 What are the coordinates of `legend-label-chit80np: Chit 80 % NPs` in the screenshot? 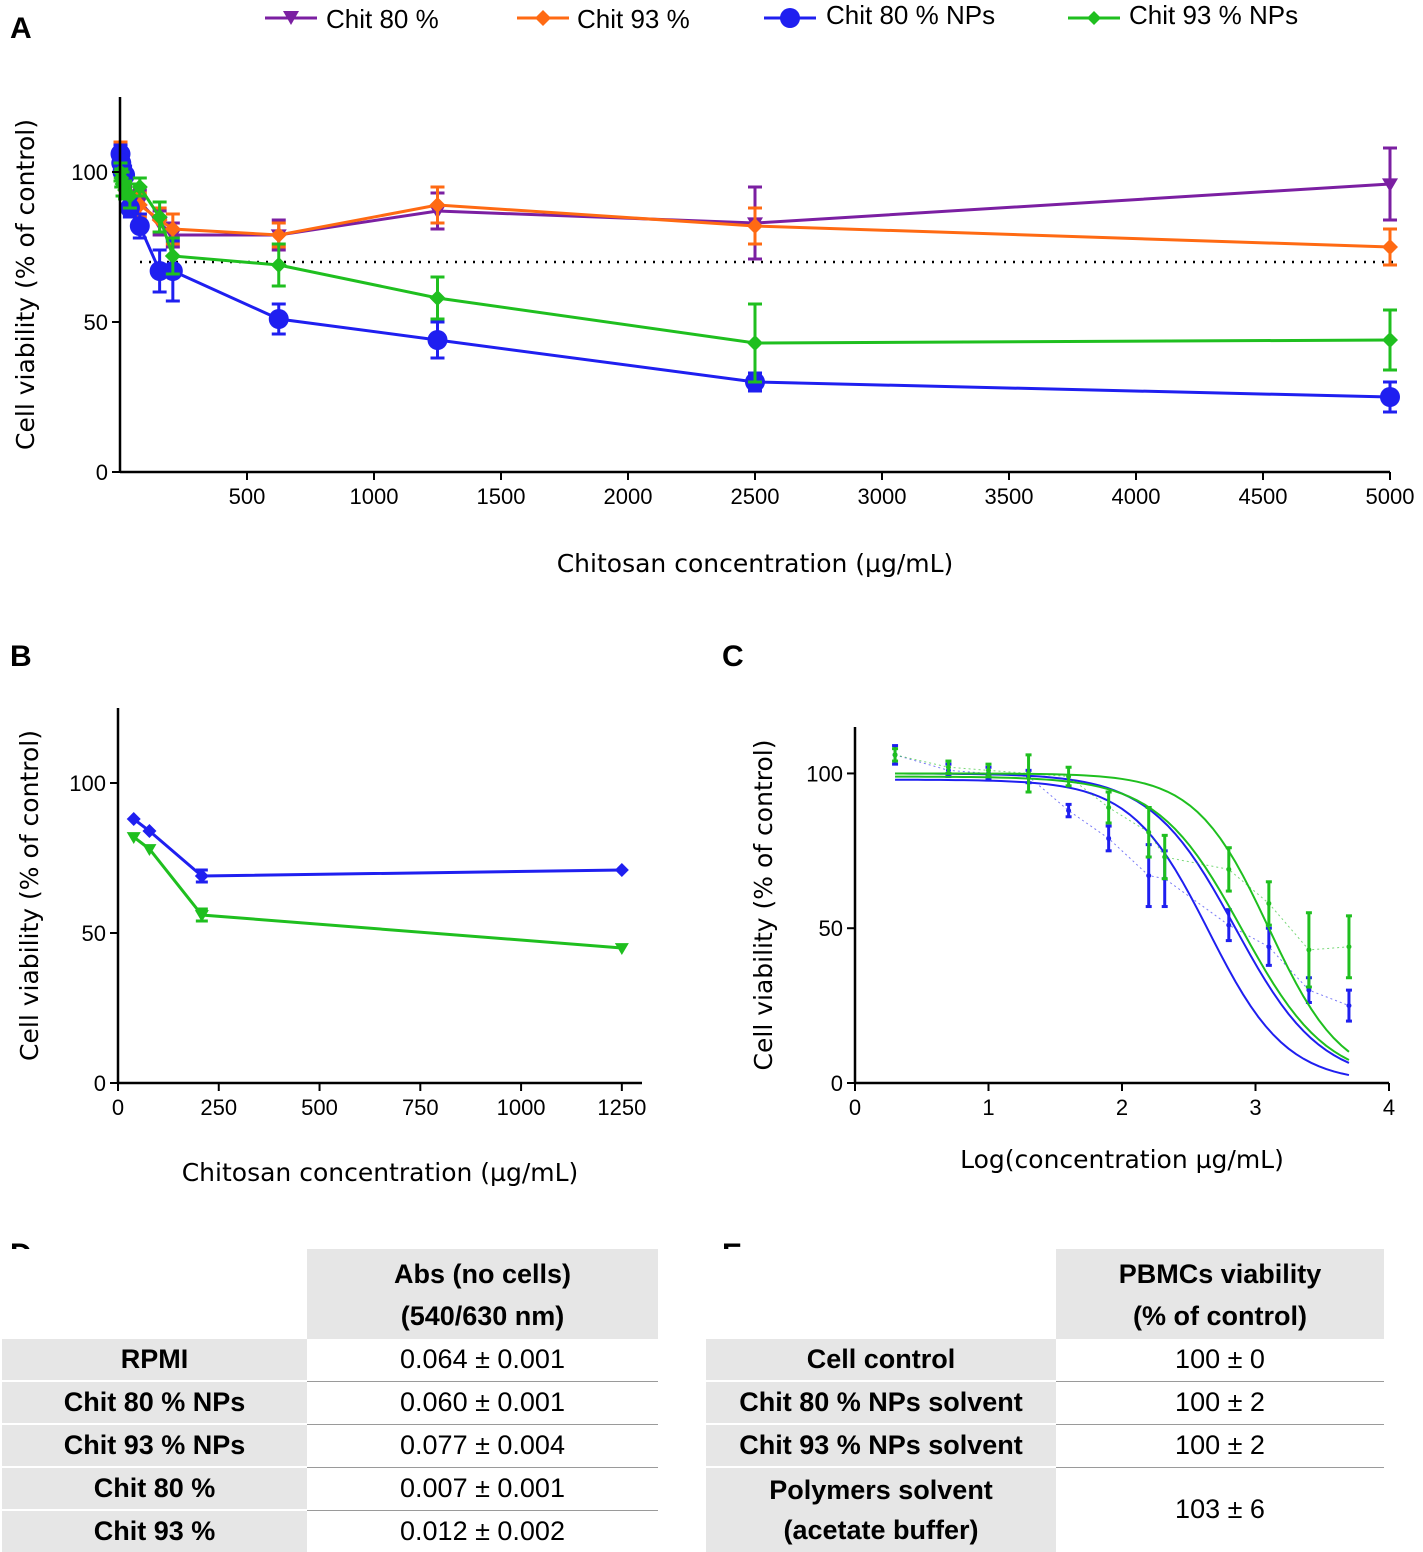 It's located at (910, 15).